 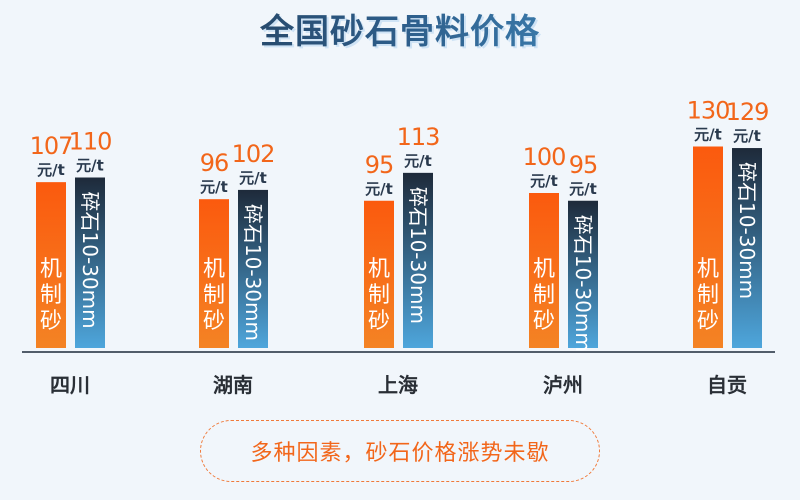 What do you see at coordinates (398, 385) in the screenshot?
I see `category-label: 上海` at bounding box center [398, 385].